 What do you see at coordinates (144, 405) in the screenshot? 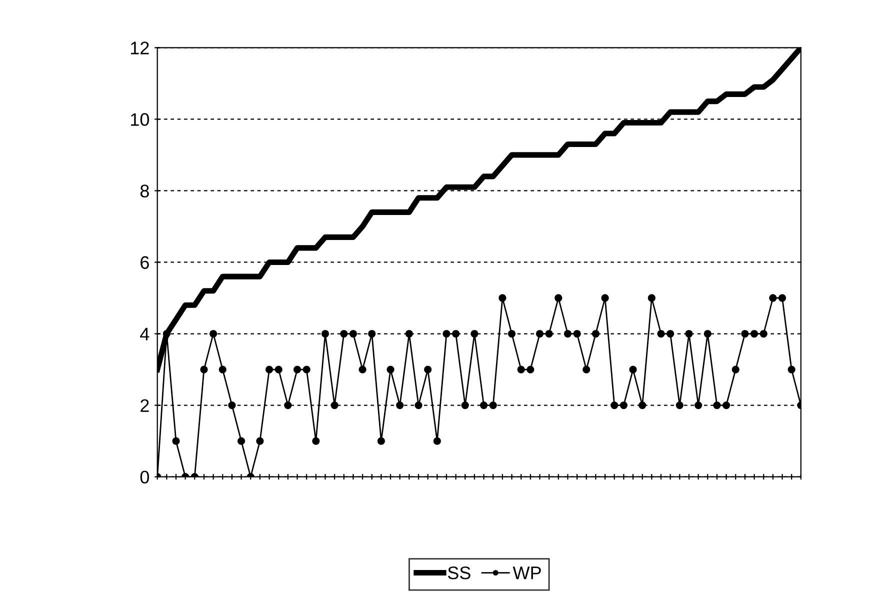
I see `y-tick-label: 2` at bounding box center [144, 405].